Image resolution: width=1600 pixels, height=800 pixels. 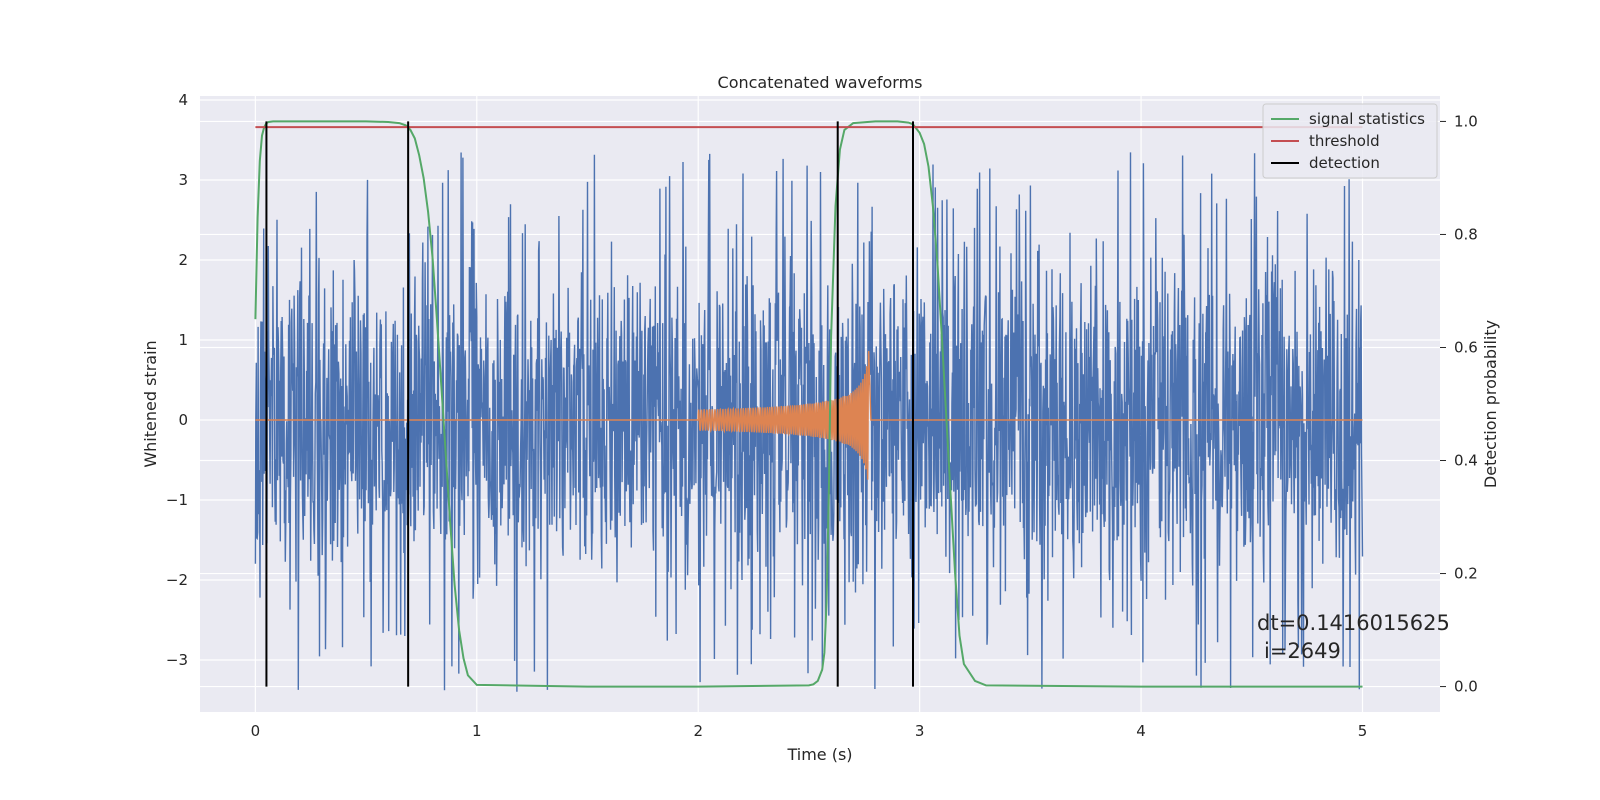 What do you see at coordinates (1344, 141) in the screenshot?
I see `legend-label: threshold` at bounding box center [1344, 141].